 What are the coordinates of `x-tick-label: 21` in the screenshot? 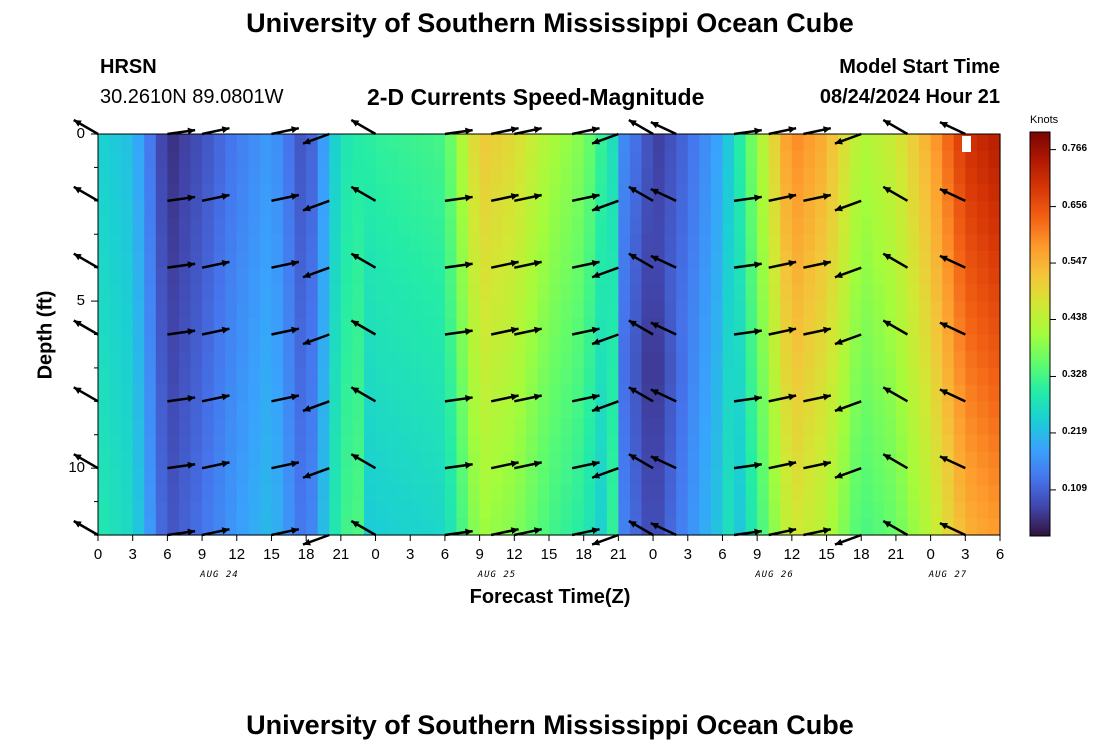 It's located at (618, 554).